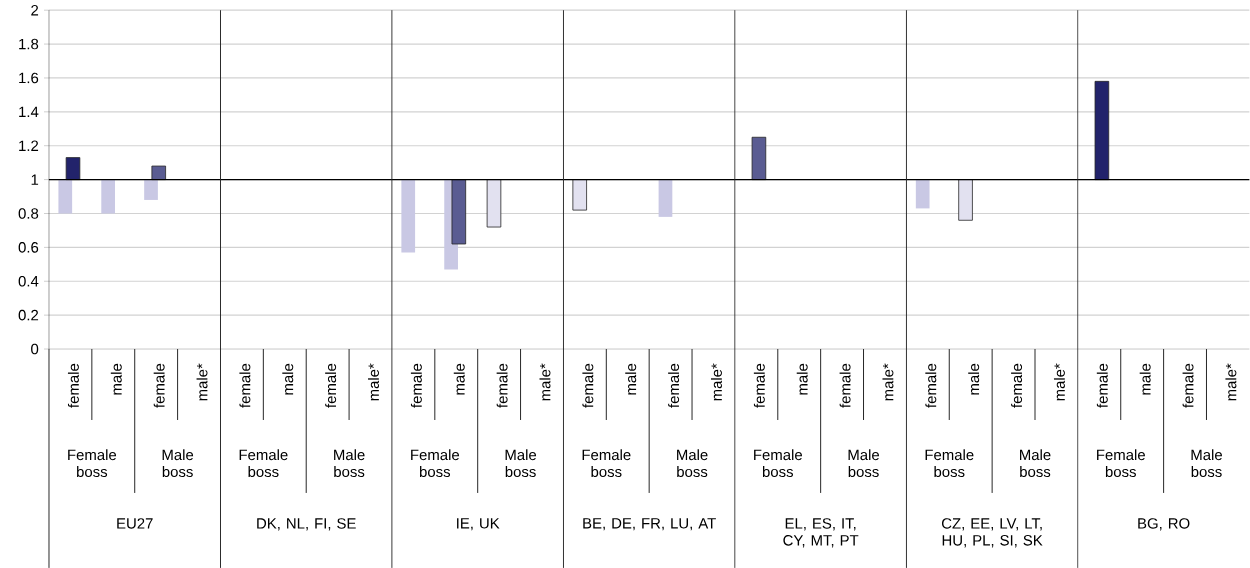 The width and height of the screenshot is (1250, 568). I want to click on y-tick-label: 0.2, so click(28, 315).